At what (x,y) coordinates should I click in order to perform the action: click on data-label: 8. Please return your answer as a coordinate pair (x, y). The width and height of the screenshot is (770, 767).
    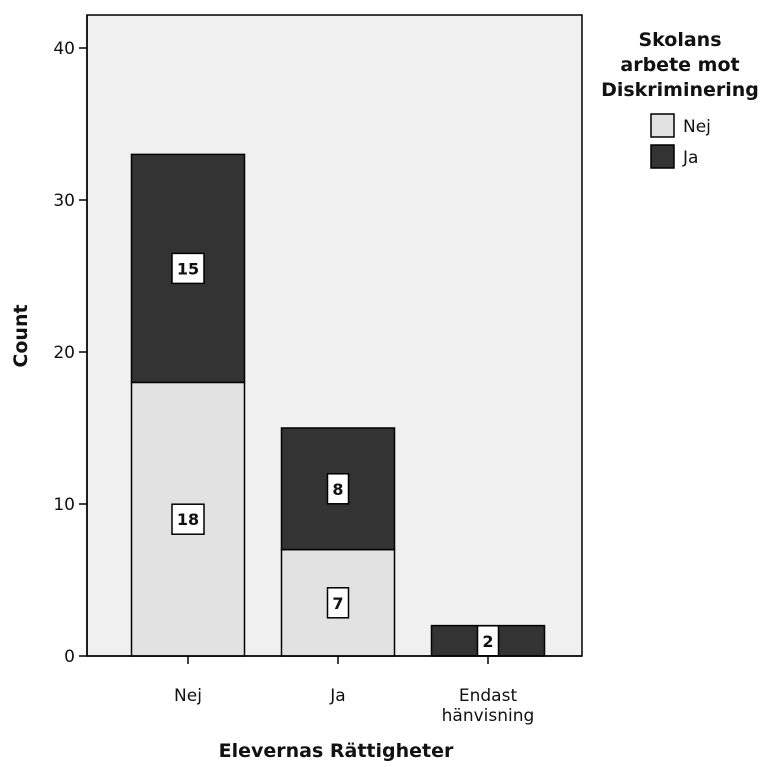
    Looking at the image, I should click on (337, 489).